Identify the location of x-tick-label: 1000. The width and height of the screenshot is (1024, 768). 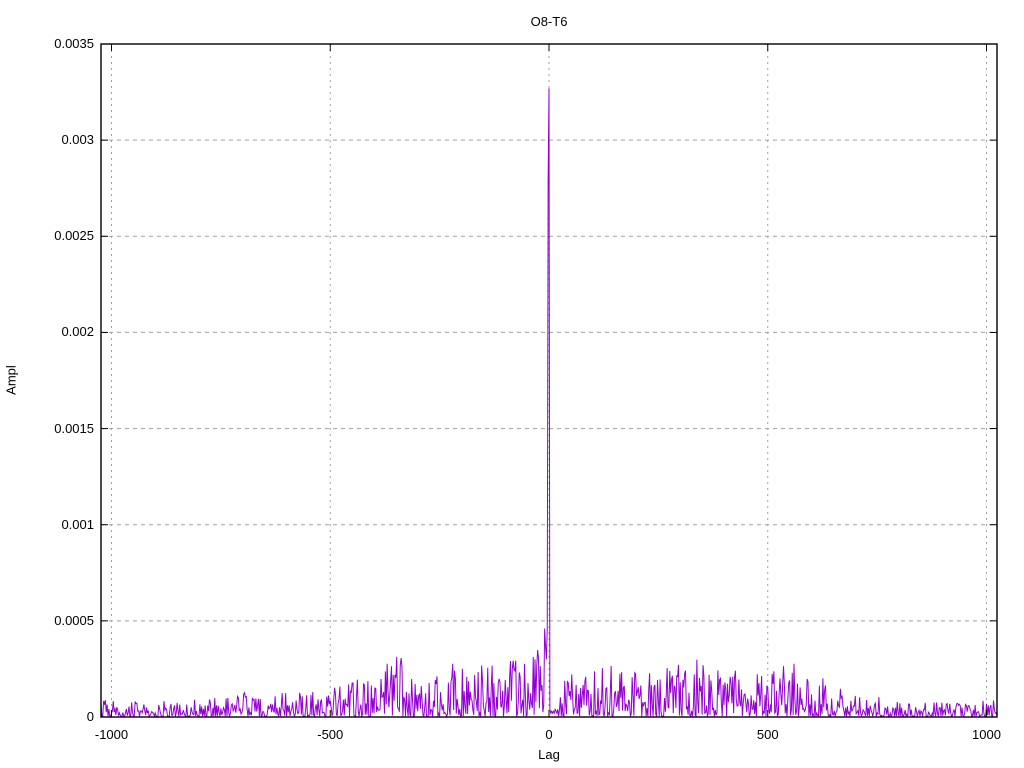
(986, 734).